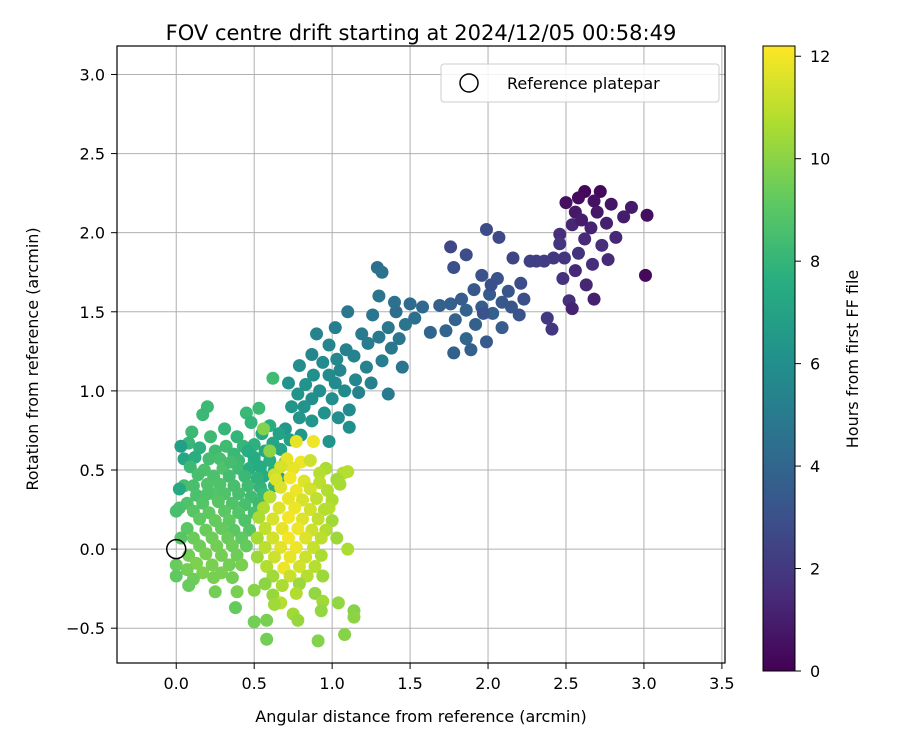 Image resolution: width=900 pixels, height=750 pixels. What do you see at coordinates (583, 83) in the screenshot?
I see `legend-label: Reference platepar` at bounding box center [583, 83].